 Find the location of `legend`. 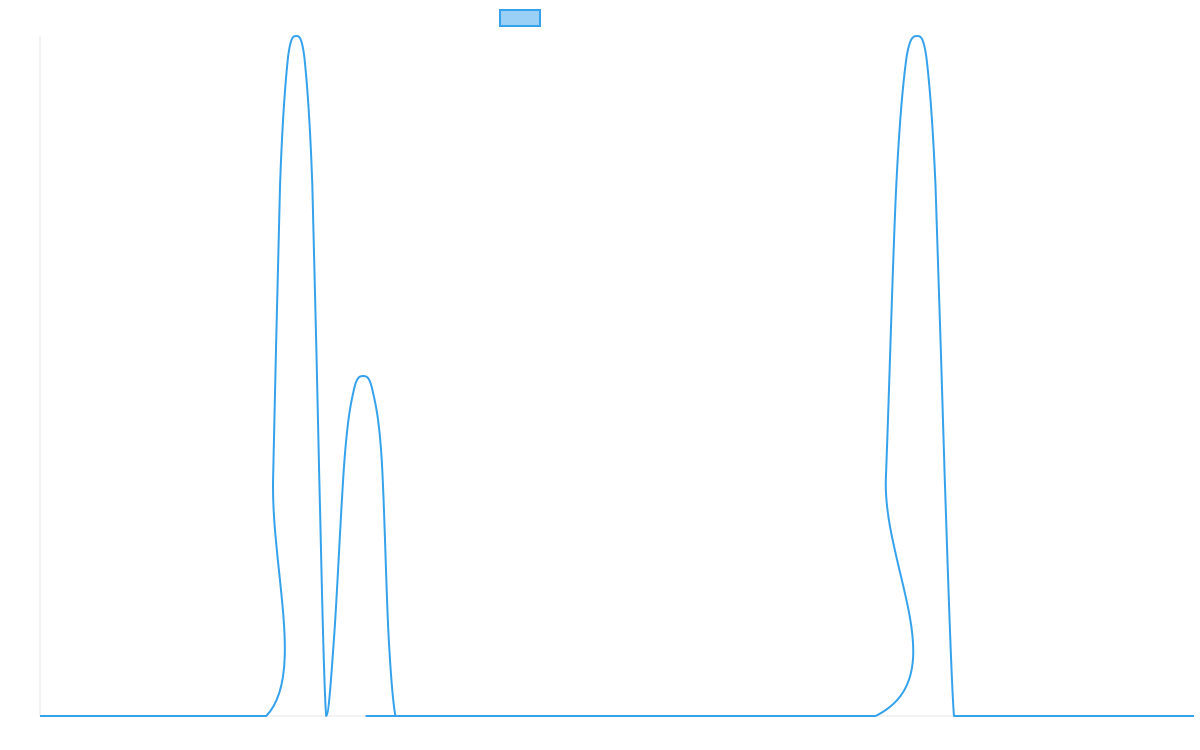

legend is located at coordinates (520, 18).